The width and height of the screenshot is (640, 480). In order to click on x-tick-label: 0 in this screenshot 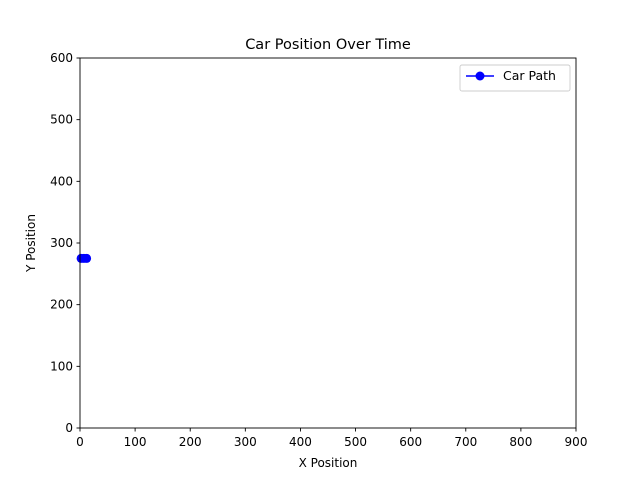, I will do `click(80, 442)`.